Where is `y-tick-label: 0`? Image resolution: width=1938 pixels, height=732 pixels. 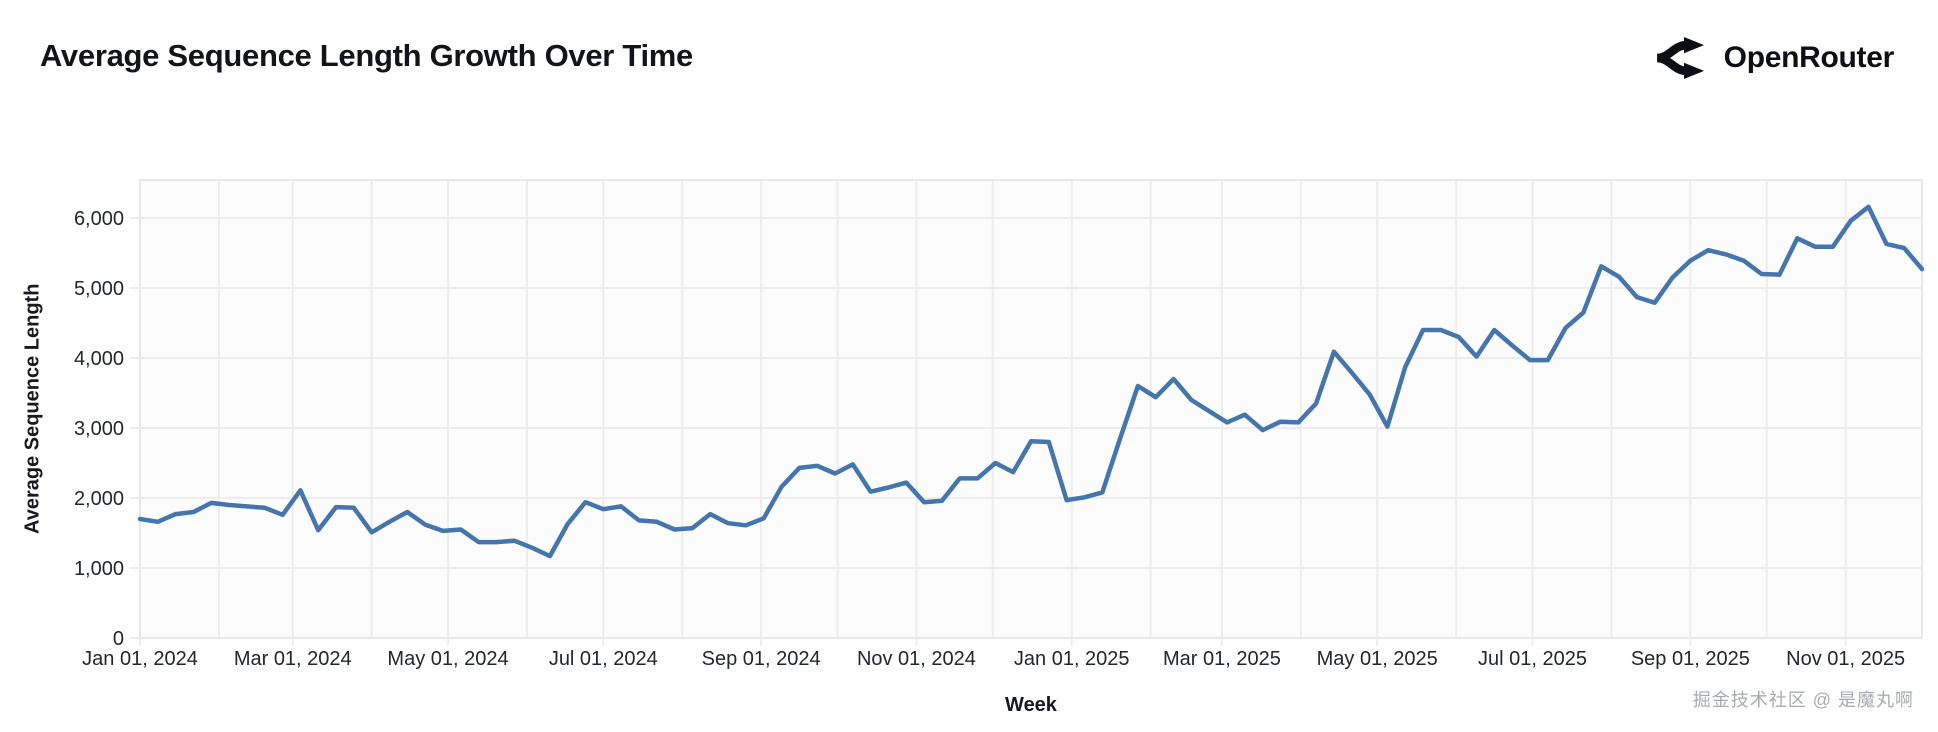
y-tick-label: 0 is located at coordinates (118, 639).